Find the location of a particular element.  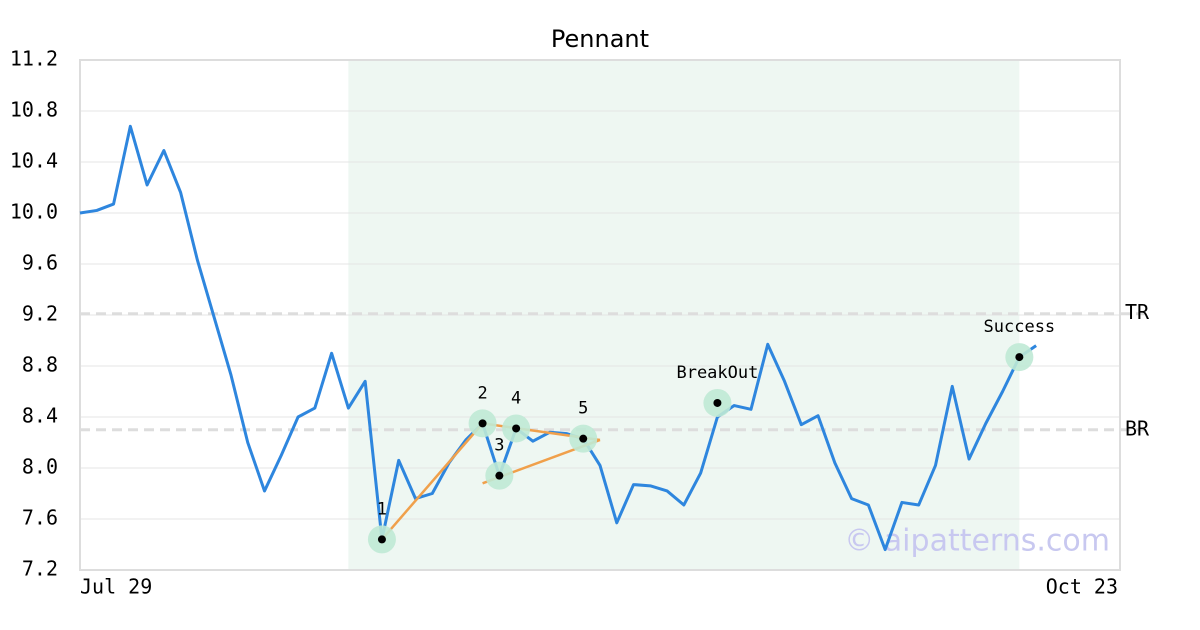

x-tick-label: Oct 23 is located at coordinates (1082, 587).